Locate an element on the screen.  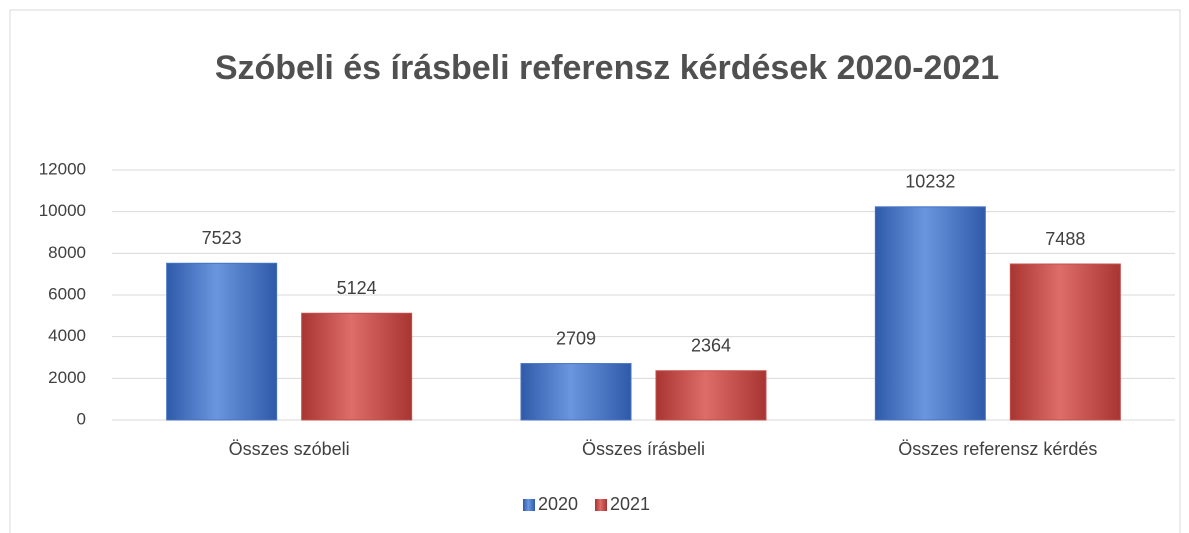
y-tick-label: 12000 is located at coordinates (62, 168).